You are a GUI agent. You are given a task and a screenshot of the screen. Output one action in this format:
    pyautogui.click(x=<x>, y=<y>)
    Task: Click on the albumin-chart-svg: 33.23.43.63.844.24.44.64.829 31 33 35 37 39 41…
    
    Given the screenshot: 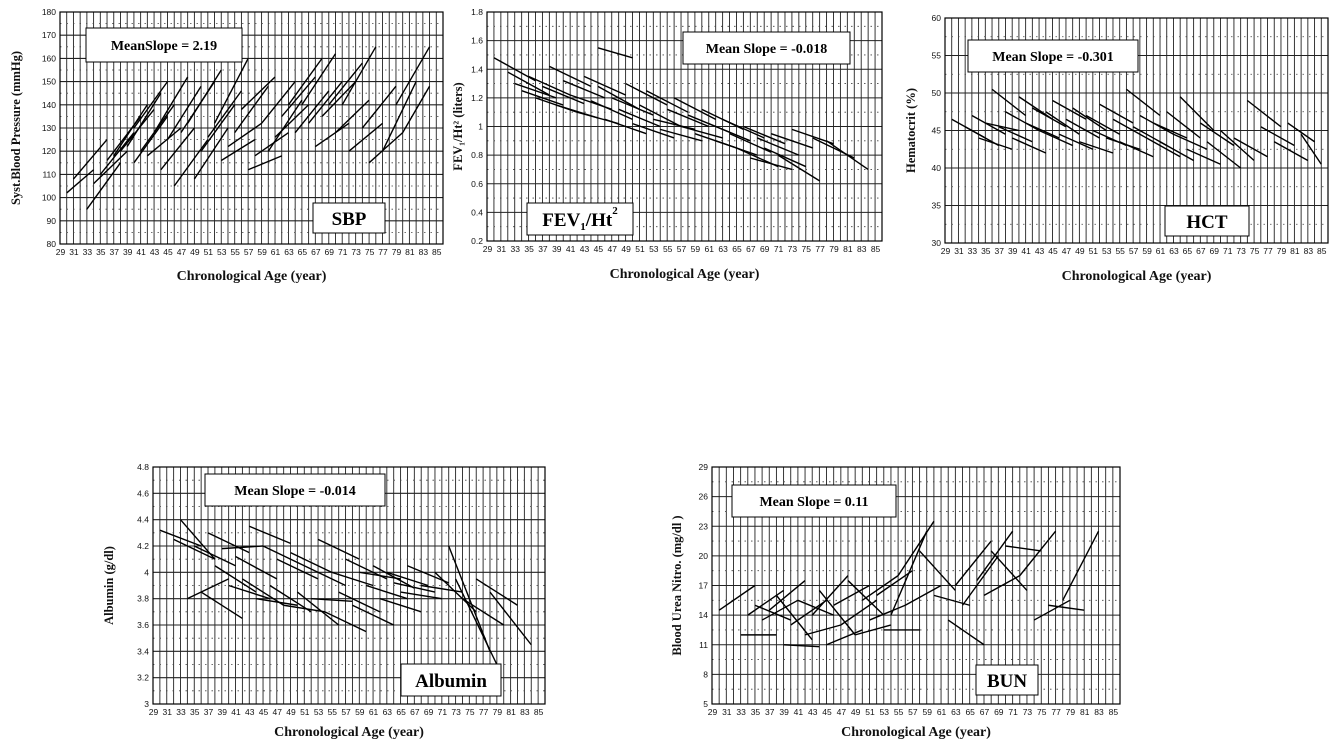 What is the action you would take?
    pyautogui.click(x=324, y=601)
    